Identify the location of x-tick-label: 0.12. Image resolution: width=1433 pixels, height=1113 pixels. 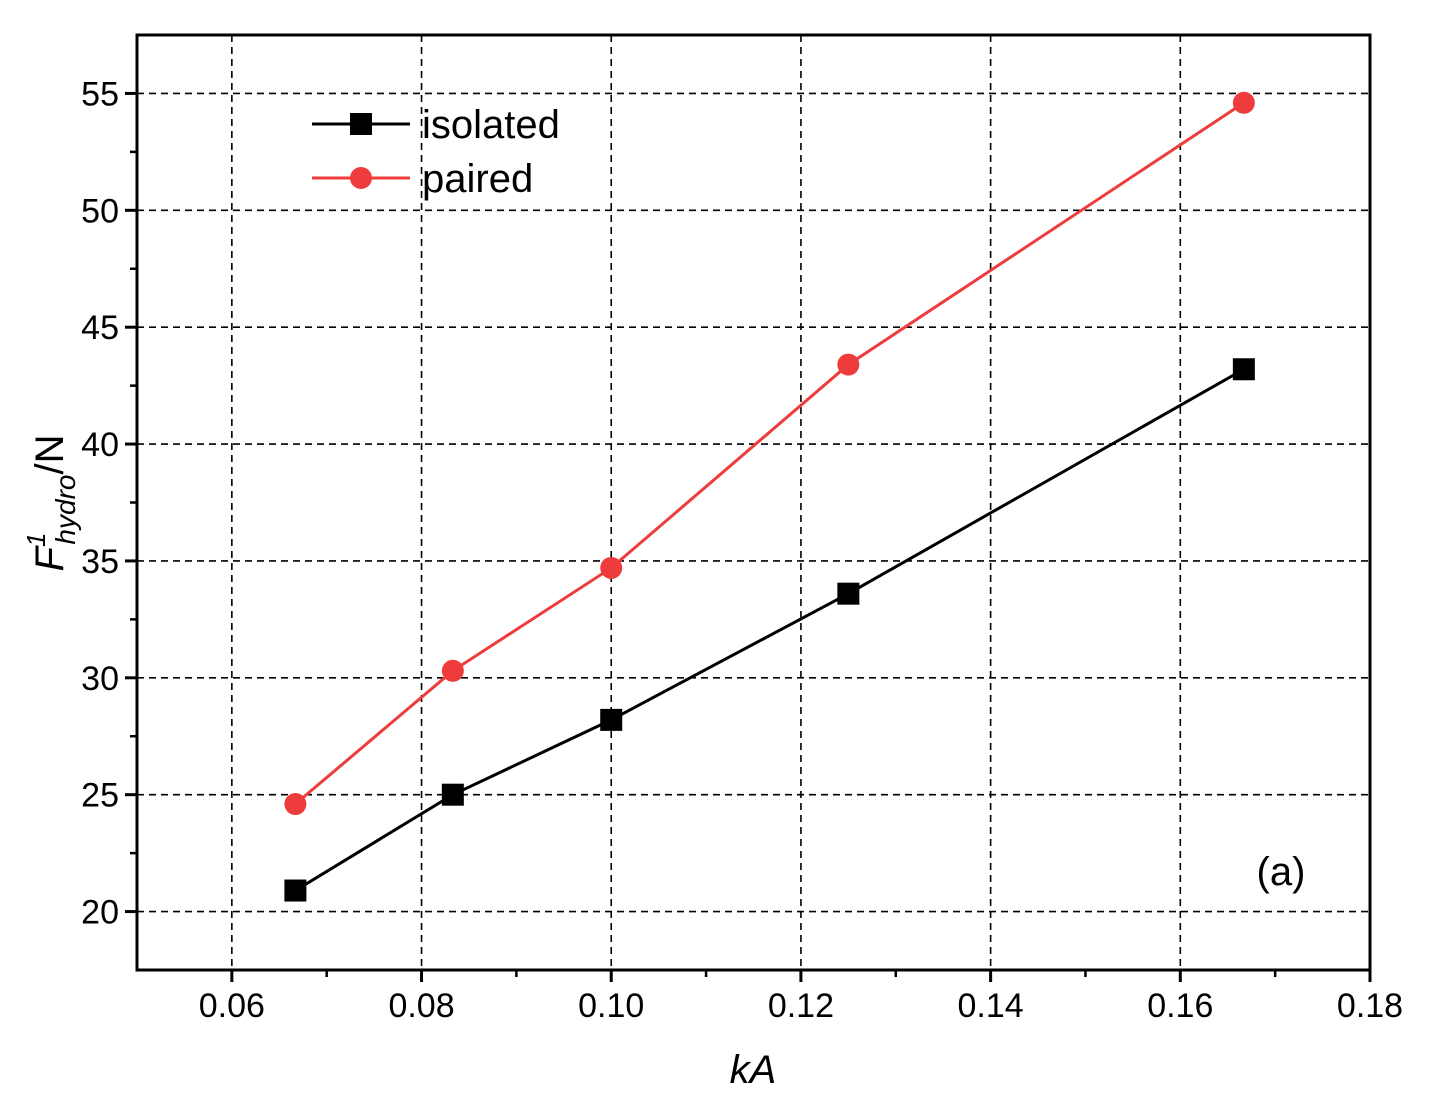
(801, 1006).